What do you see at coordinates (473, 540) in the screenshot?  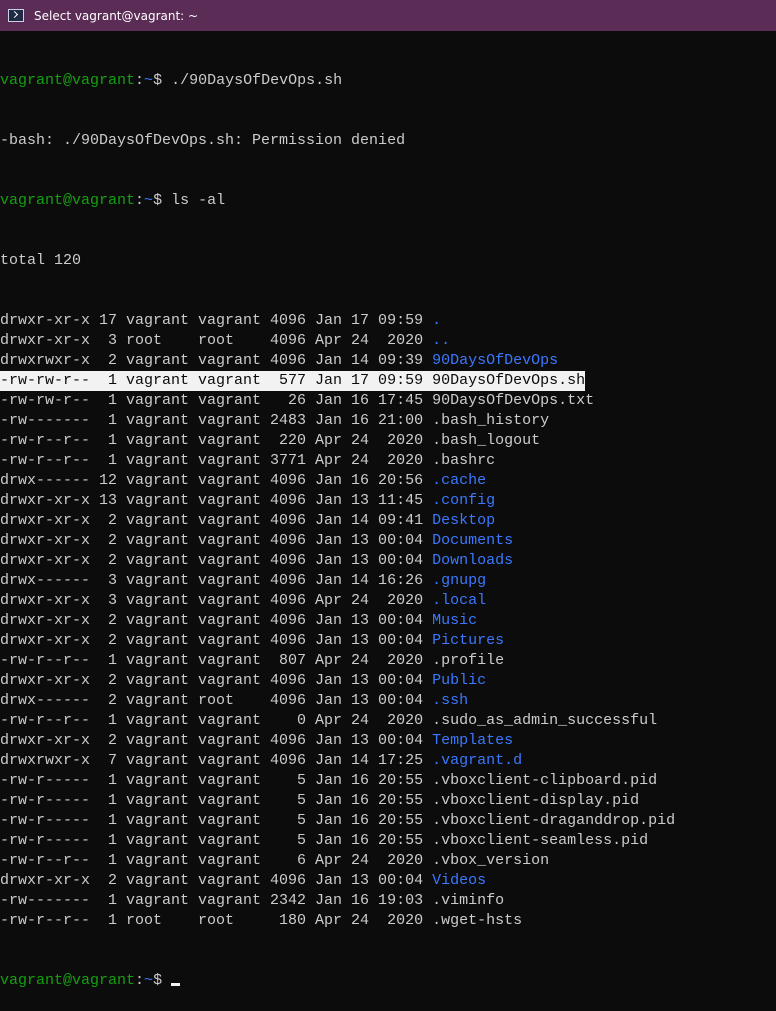 I see `directory-name: Documents` at bounding box center [473, 540].